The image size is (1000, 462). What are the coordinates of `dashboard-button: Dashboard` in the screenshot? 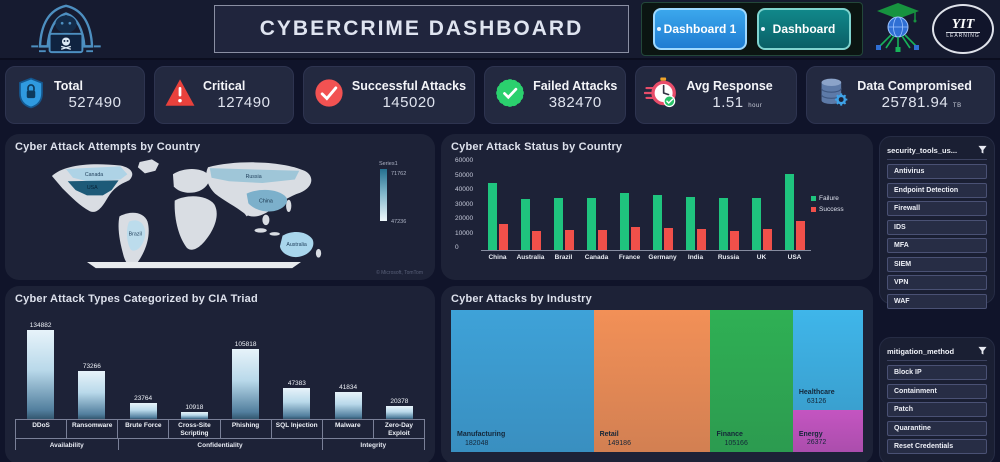 It's located at (804, 29).